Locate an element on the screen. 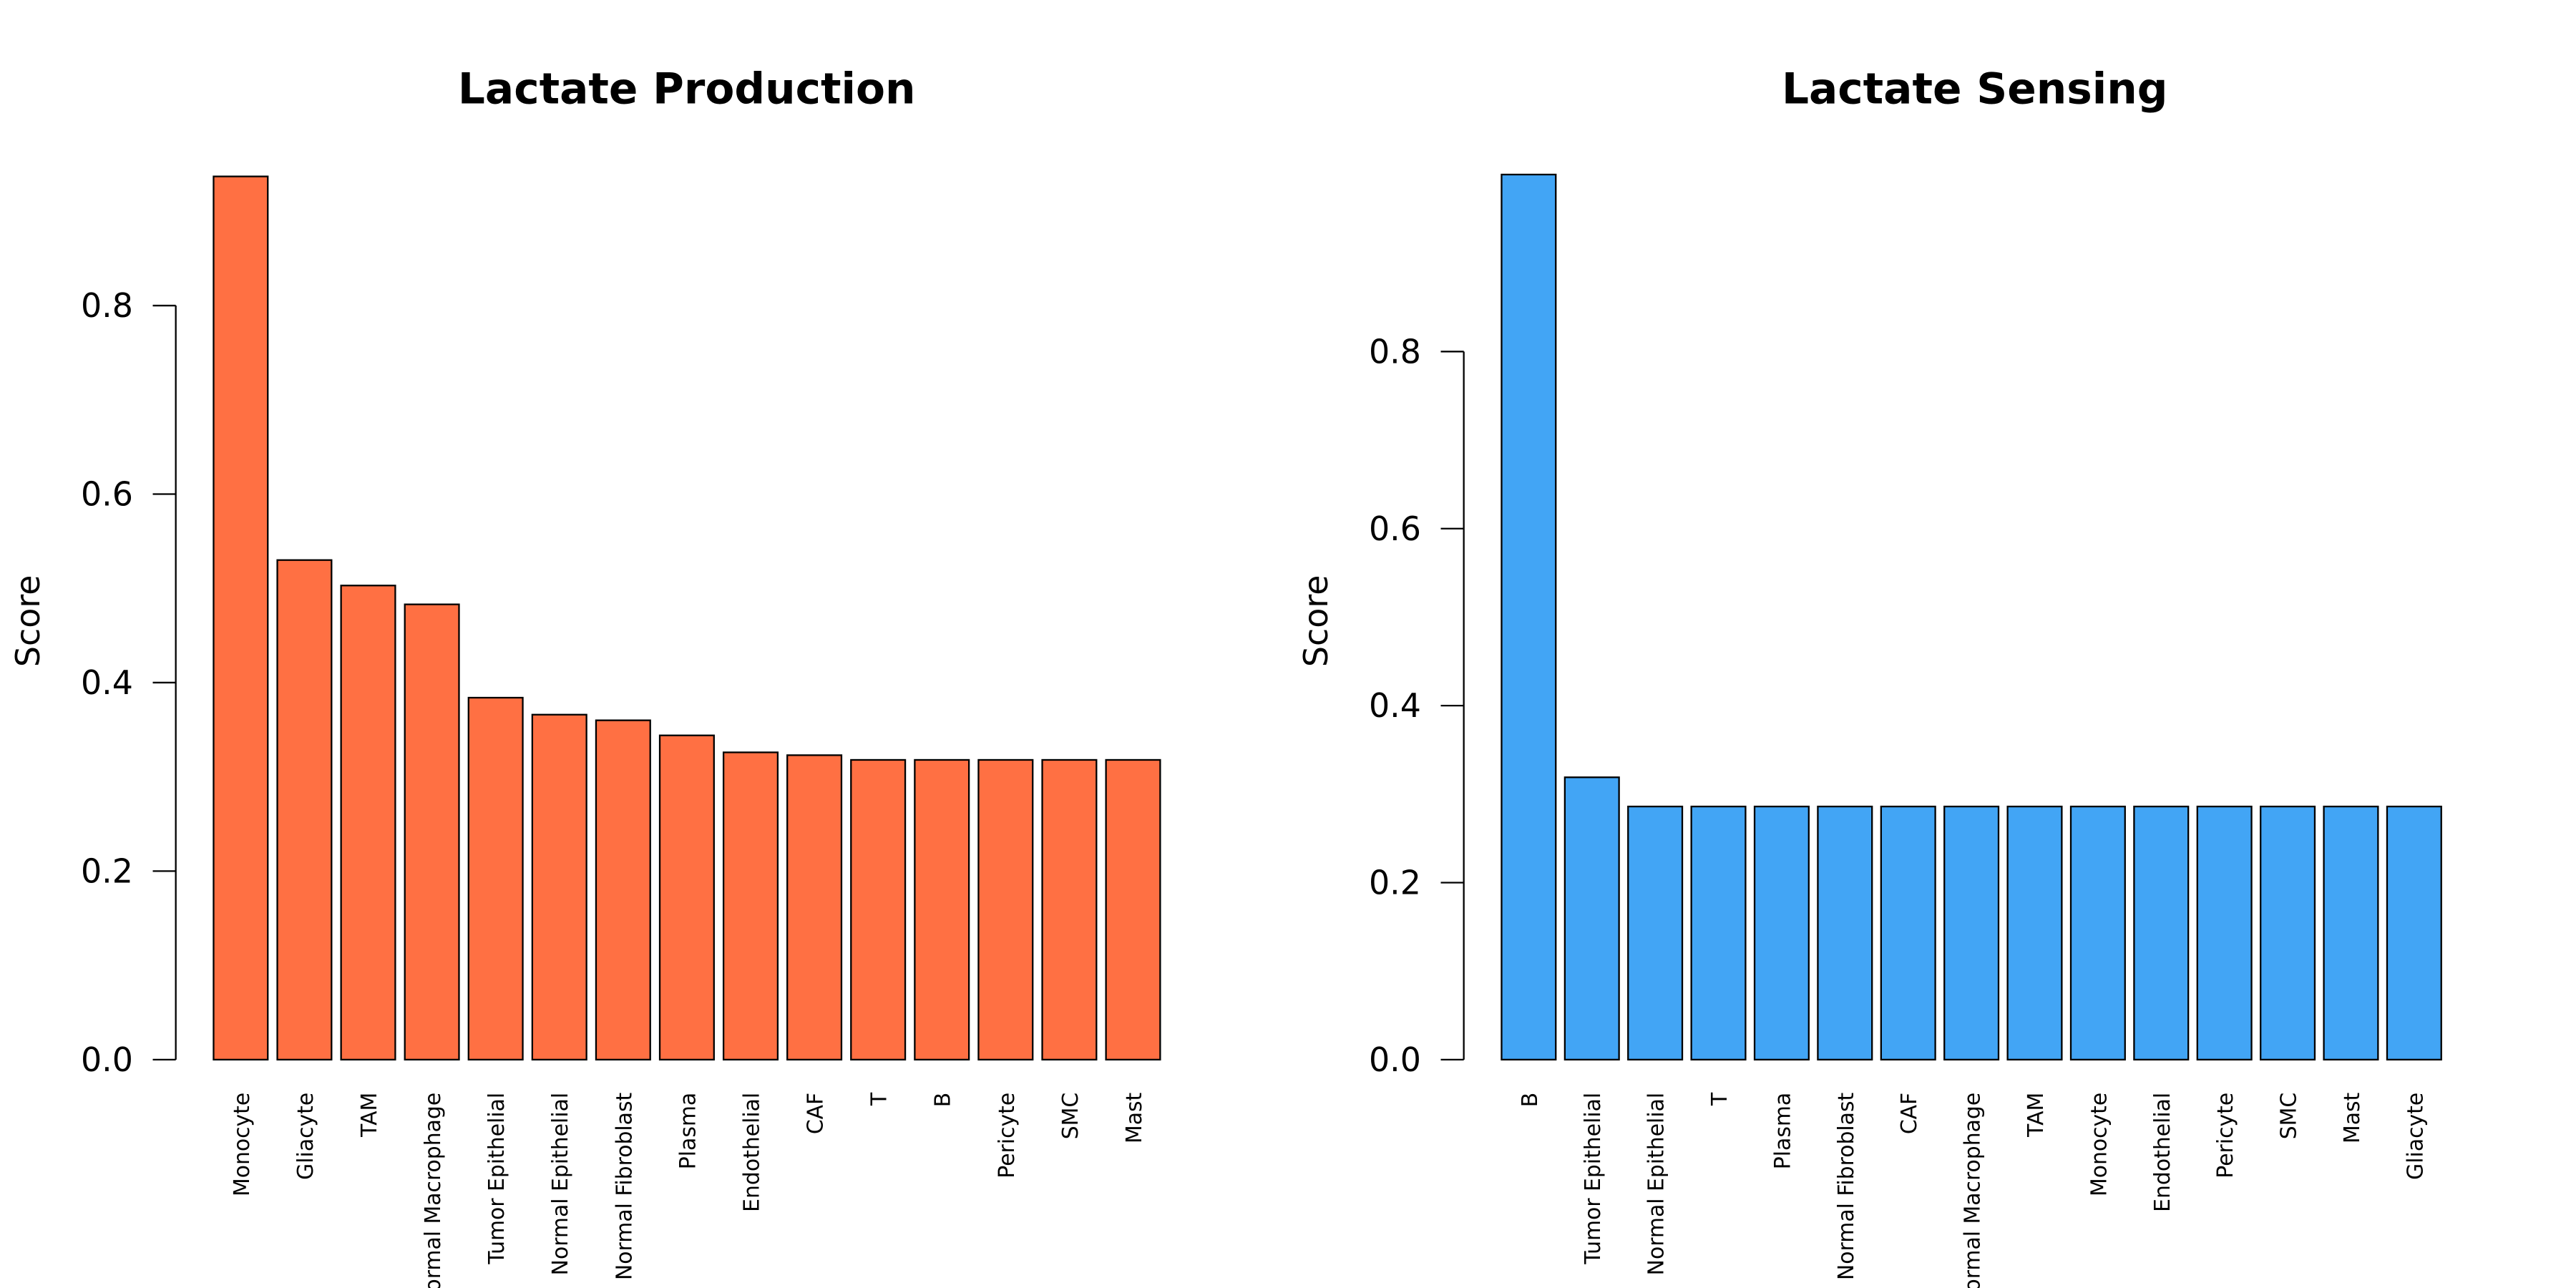 This screenshot has height=1288, width=2576. chart-title: Lactate Sensing is located at coordinates (1974, 89).